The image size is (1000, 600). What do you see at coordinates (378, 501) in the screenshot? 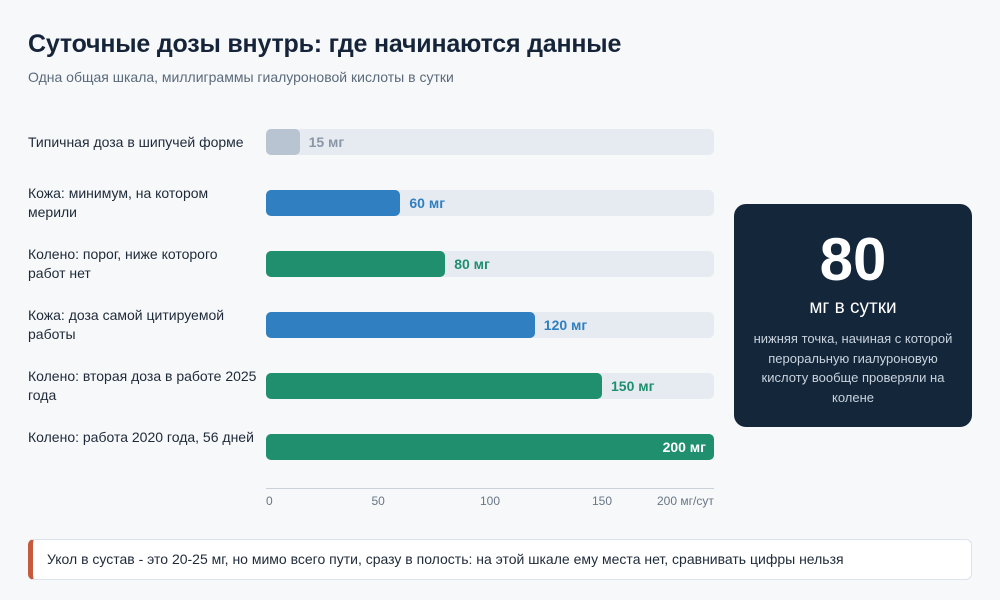
I see `x-tick-label: 50` at bounding box center [378, 501].